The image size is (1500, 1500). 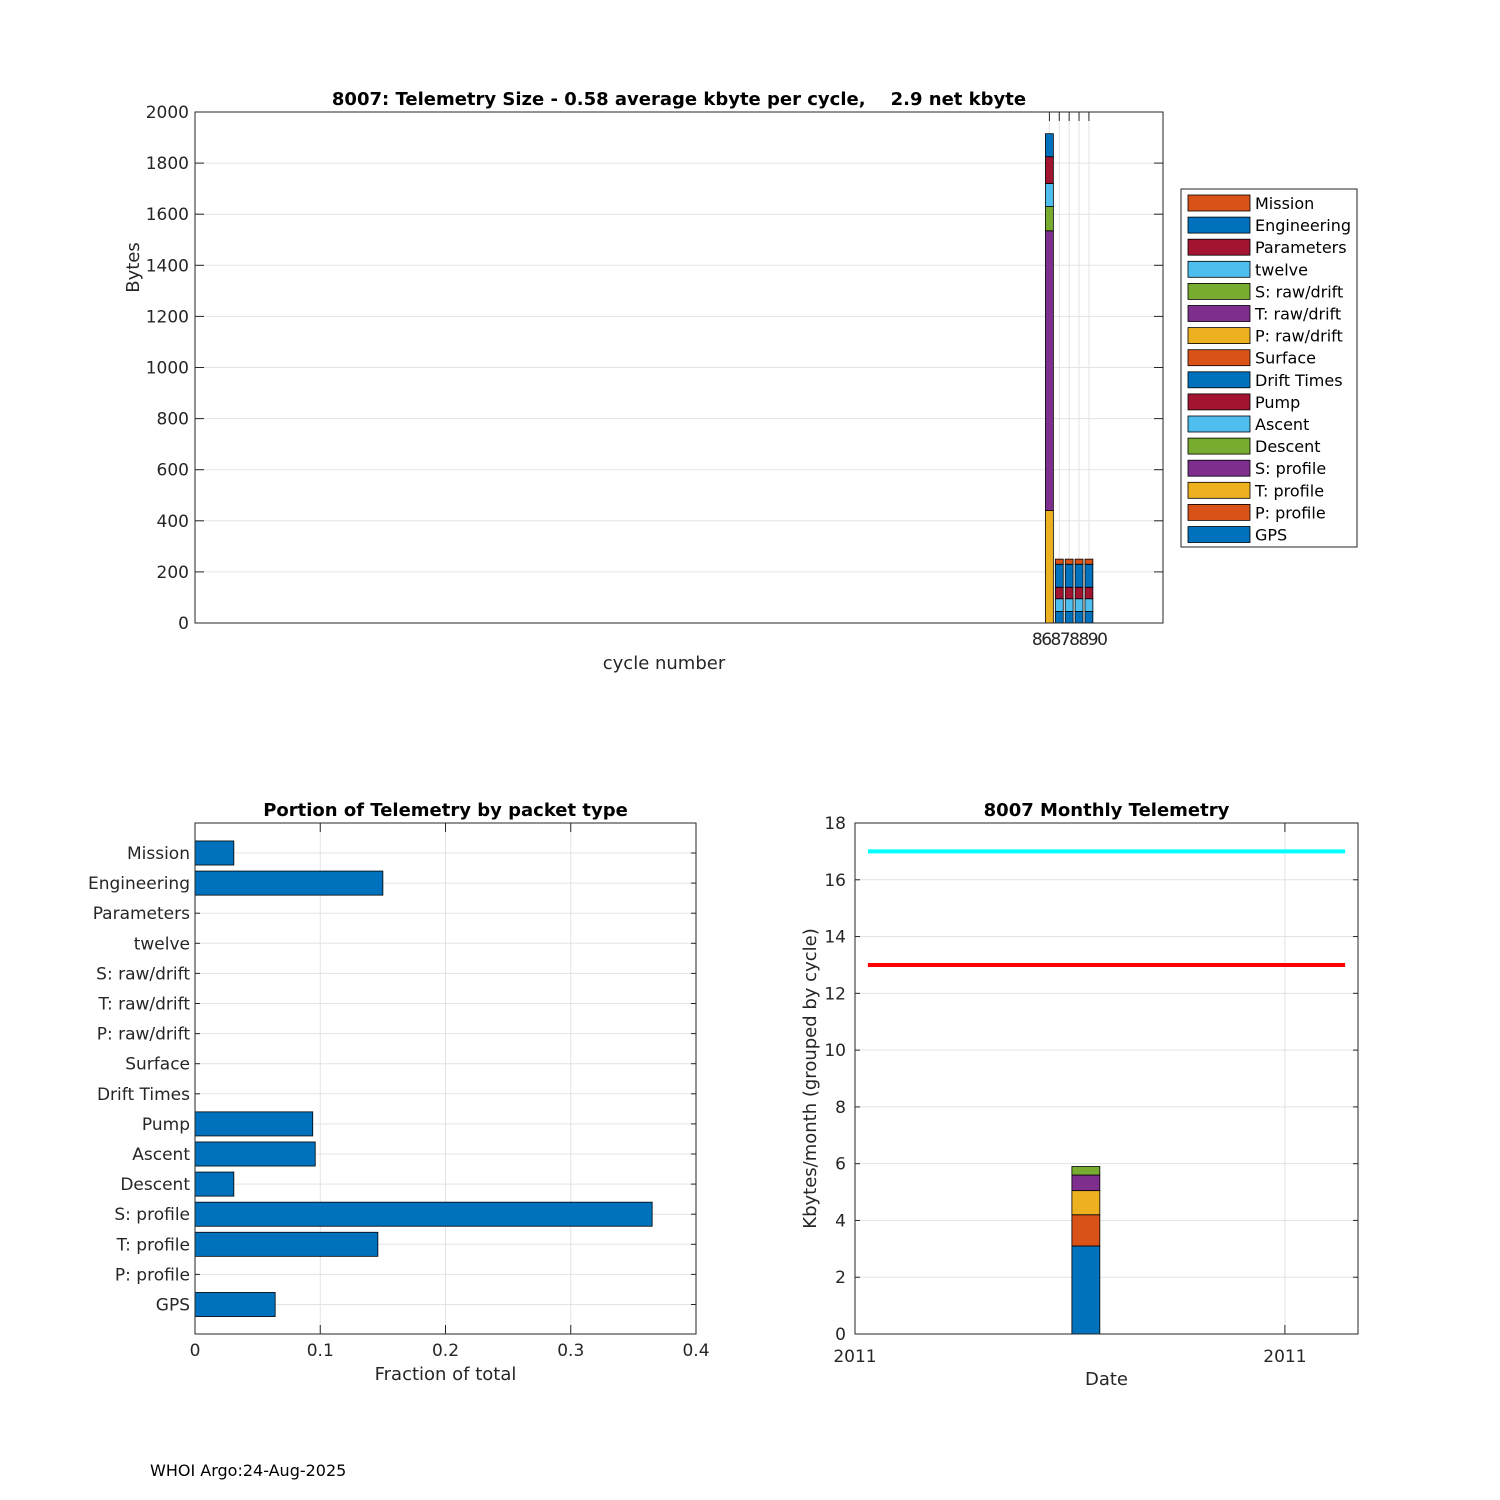 What do you see at coordinates (144, 1035) in the screenshot?
I see `category-label: P: raw/drift` at bounding box center [144, 1035].